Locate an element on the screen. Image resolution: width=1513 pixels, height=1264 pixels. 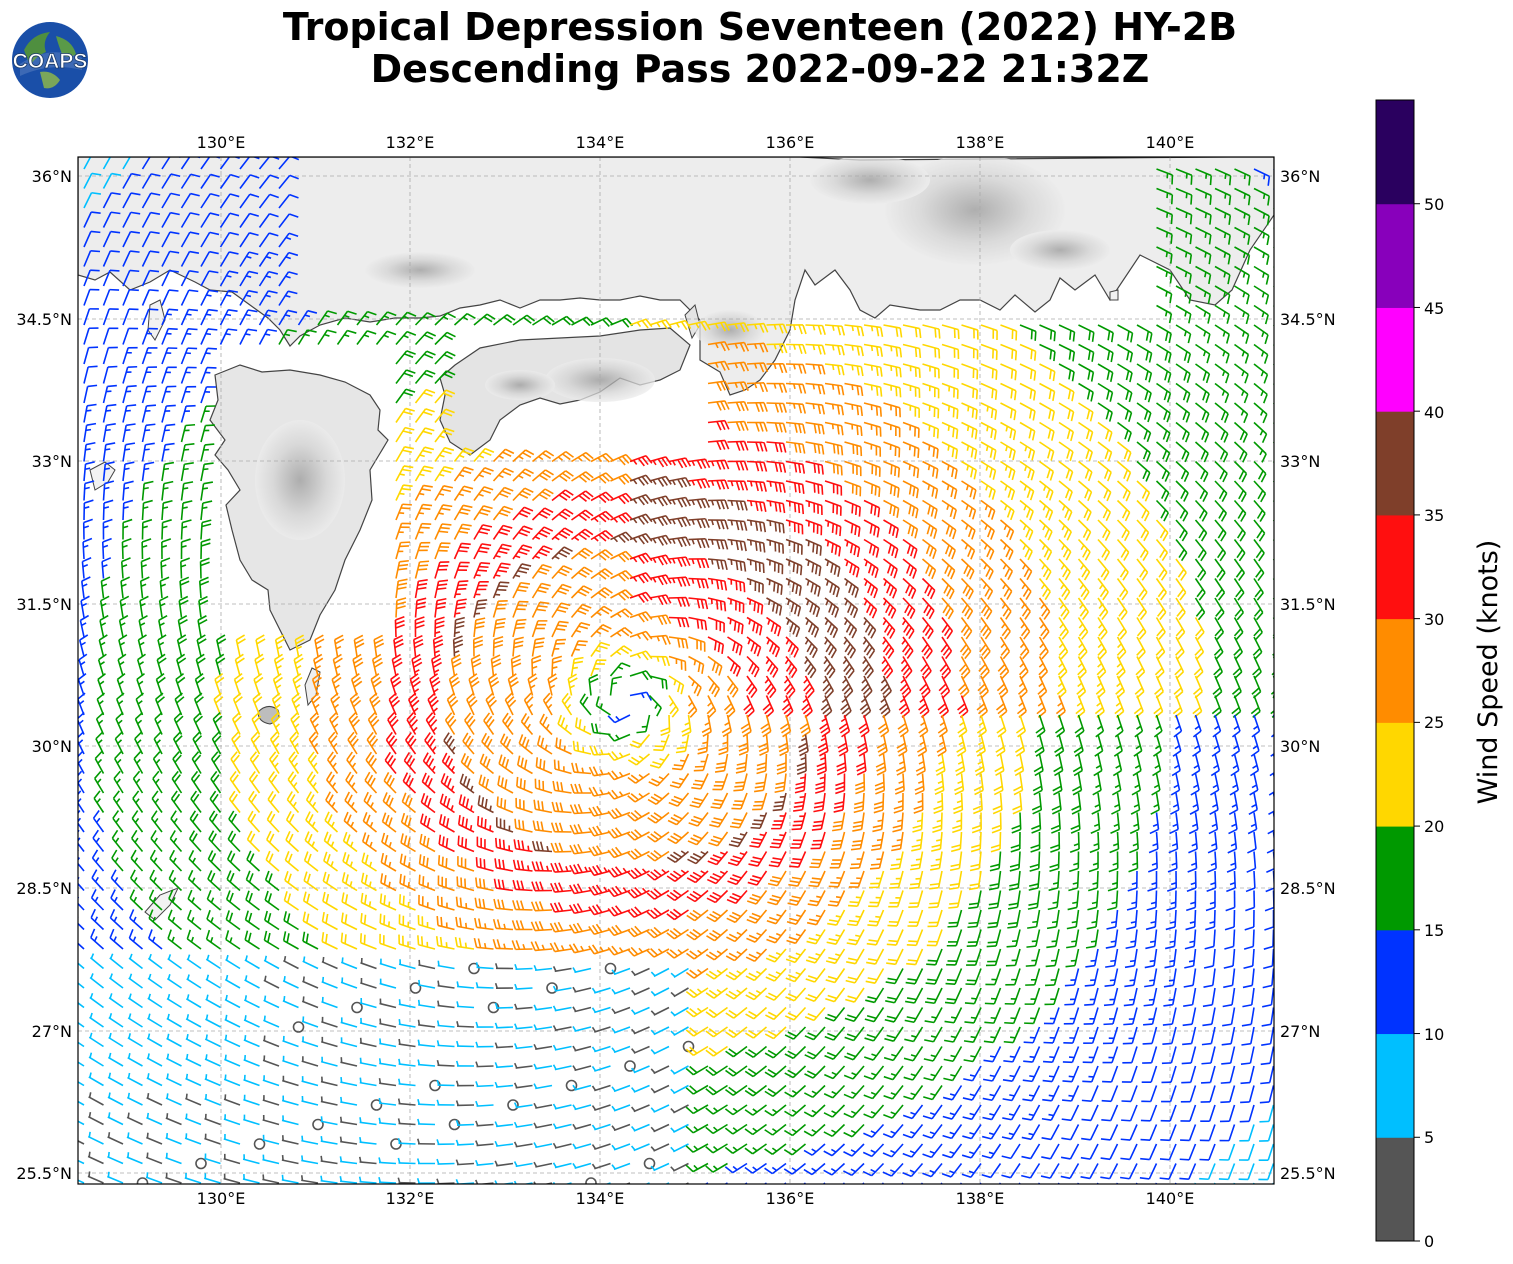
lat-tick-label: 31.5°N is located at coordinates (44, 604).